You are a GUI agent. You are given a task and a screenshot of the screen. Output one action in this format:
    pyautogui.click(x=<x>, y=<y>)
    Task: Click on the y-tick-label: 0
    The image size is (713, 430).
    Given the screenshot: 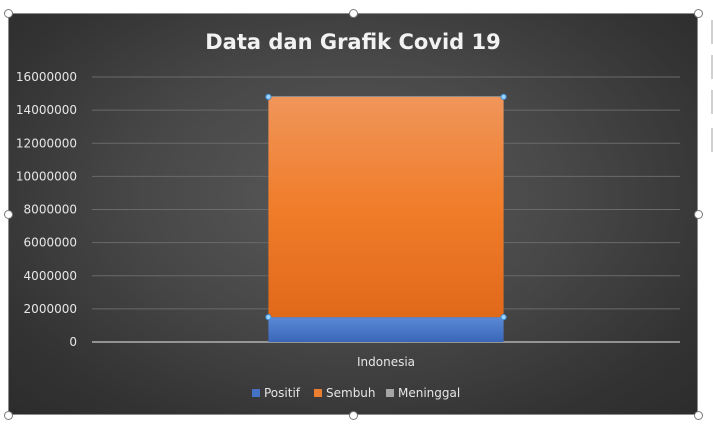 What is the action you would take?
    pyautogui.click(x=73, y=342)
    